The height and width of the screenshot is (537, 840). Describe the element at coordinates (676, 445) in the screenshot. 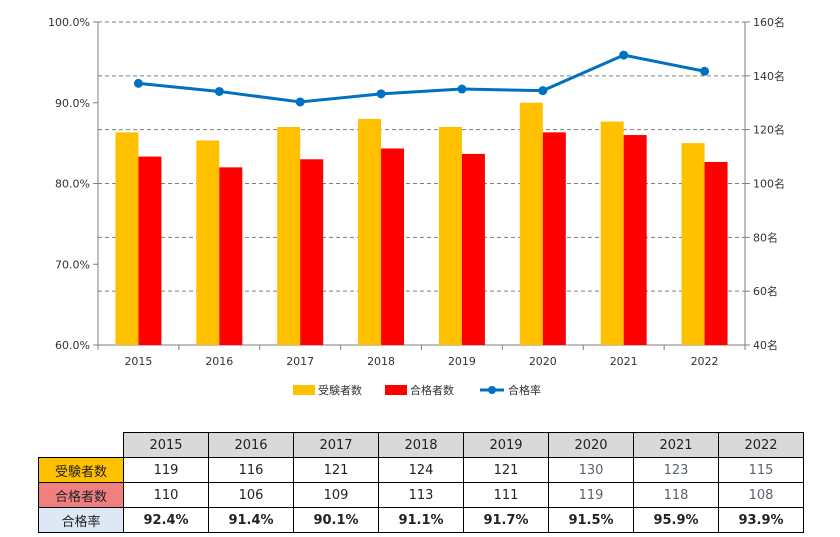

I see `table-year-header: 2021` at that location.